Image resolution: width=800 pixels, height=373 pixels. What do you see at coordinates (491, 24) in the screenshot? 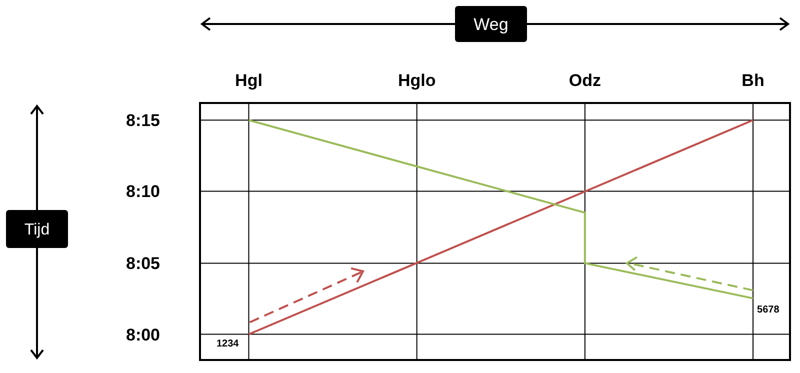
I see `x-axis-title: Weg` at bounding box center [491, 24].